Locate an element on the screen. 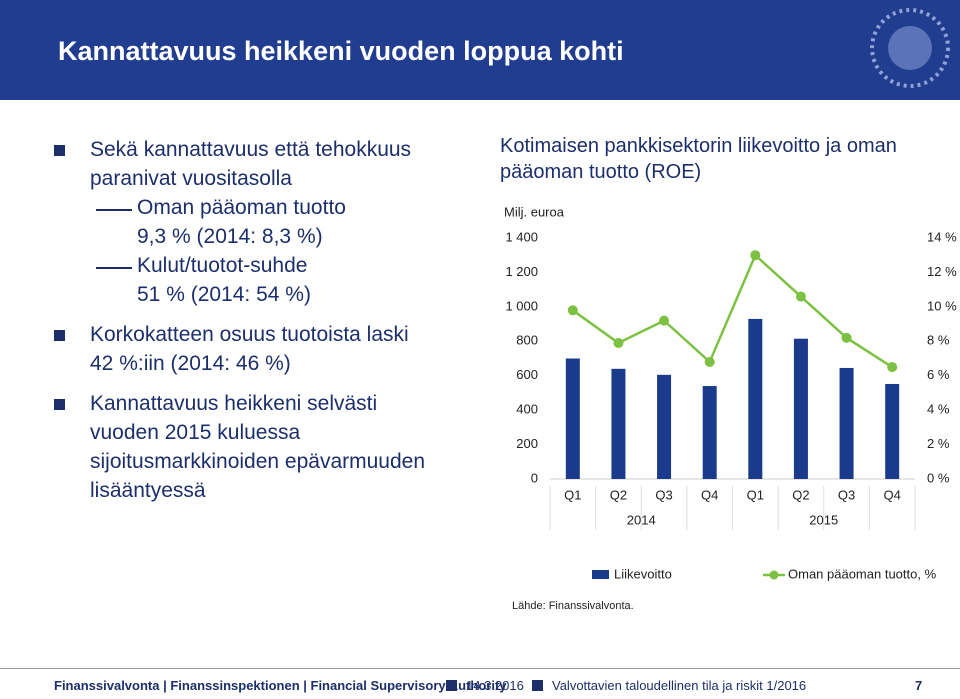 The width and height of the screenshot is (960, 699). y-tick-label: 0 is located at coordinates (534, 477).